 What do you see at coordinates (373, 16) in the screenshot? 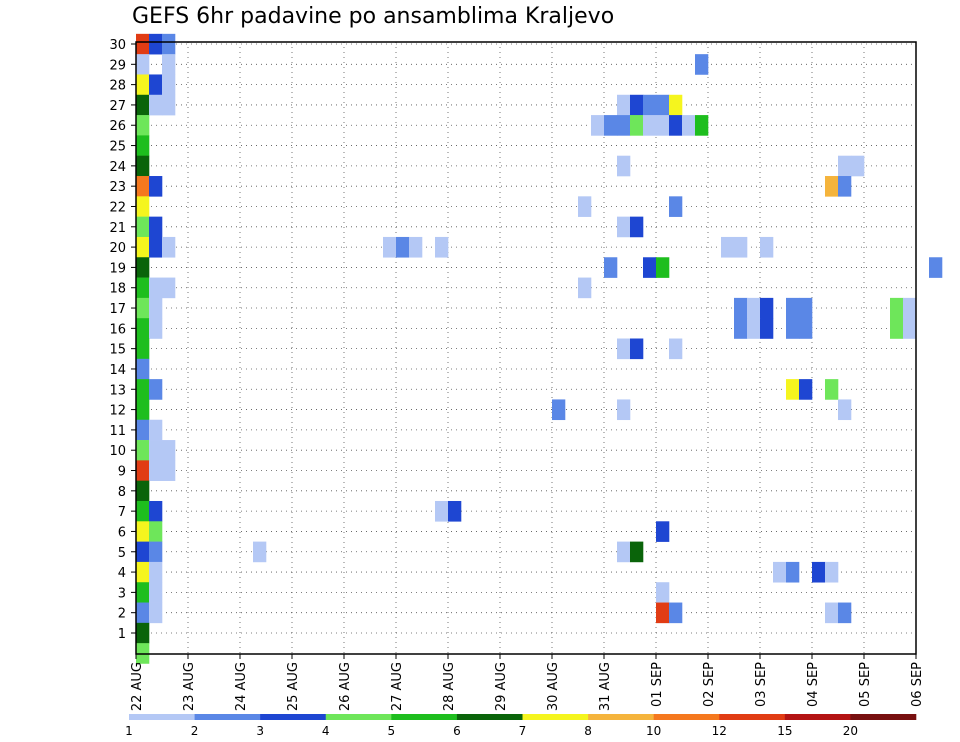
I see `chart-title: GEFS 6hr padavine po ansamblima Kraljevo` at bounding box center [373, 16].